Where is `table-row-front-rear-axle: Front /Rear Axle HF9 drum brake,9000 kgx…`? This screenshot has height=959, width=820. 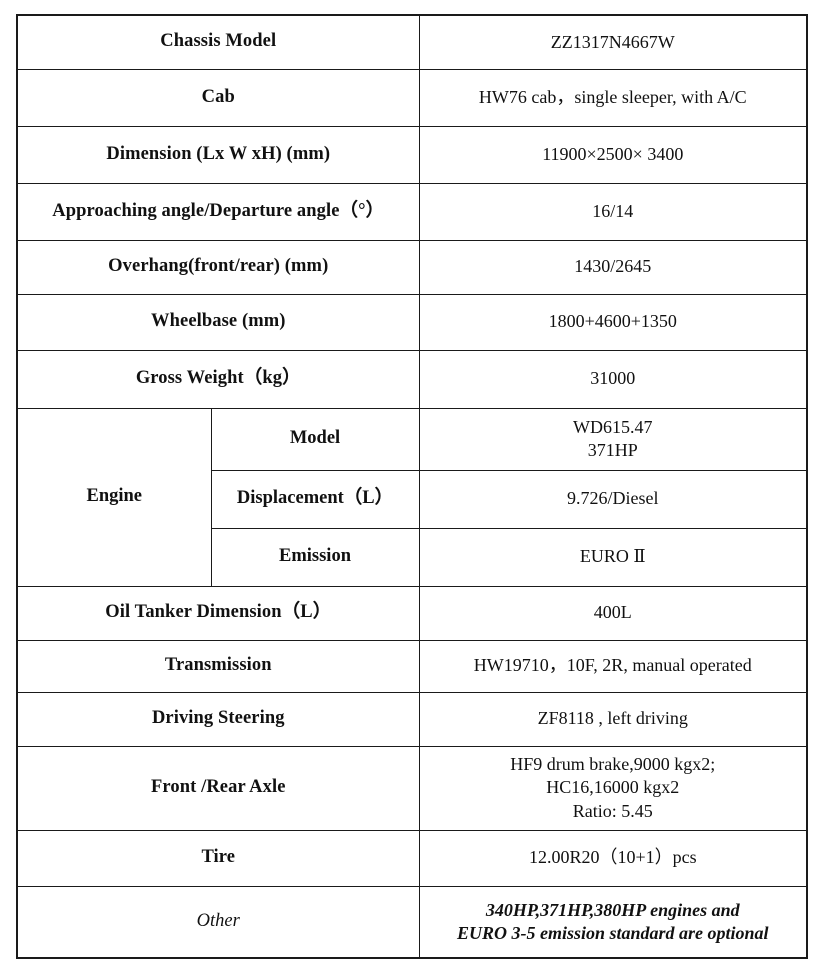
table-row-front-rear-axle: Front /Rear Axle HF9 drum brake,9000 kgx… is located at coordinates (412, 788).